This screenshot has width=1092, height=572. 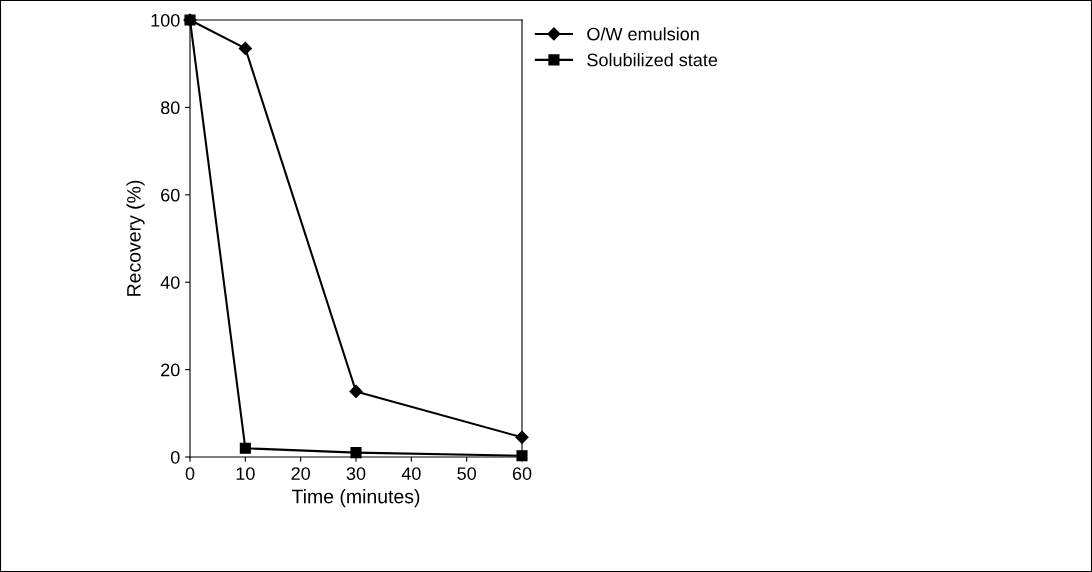 I want to click on x-tick-label: 50, so click(x=466, y=473).